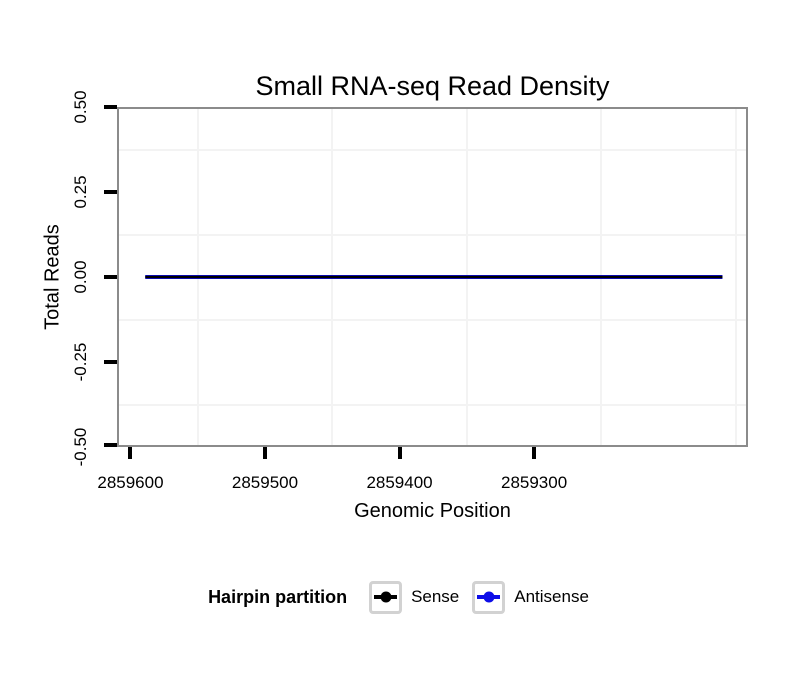 This screenshot has width=810, height=690. I want to click on y-axis-tick-label: 0.00, so click(80, 277).